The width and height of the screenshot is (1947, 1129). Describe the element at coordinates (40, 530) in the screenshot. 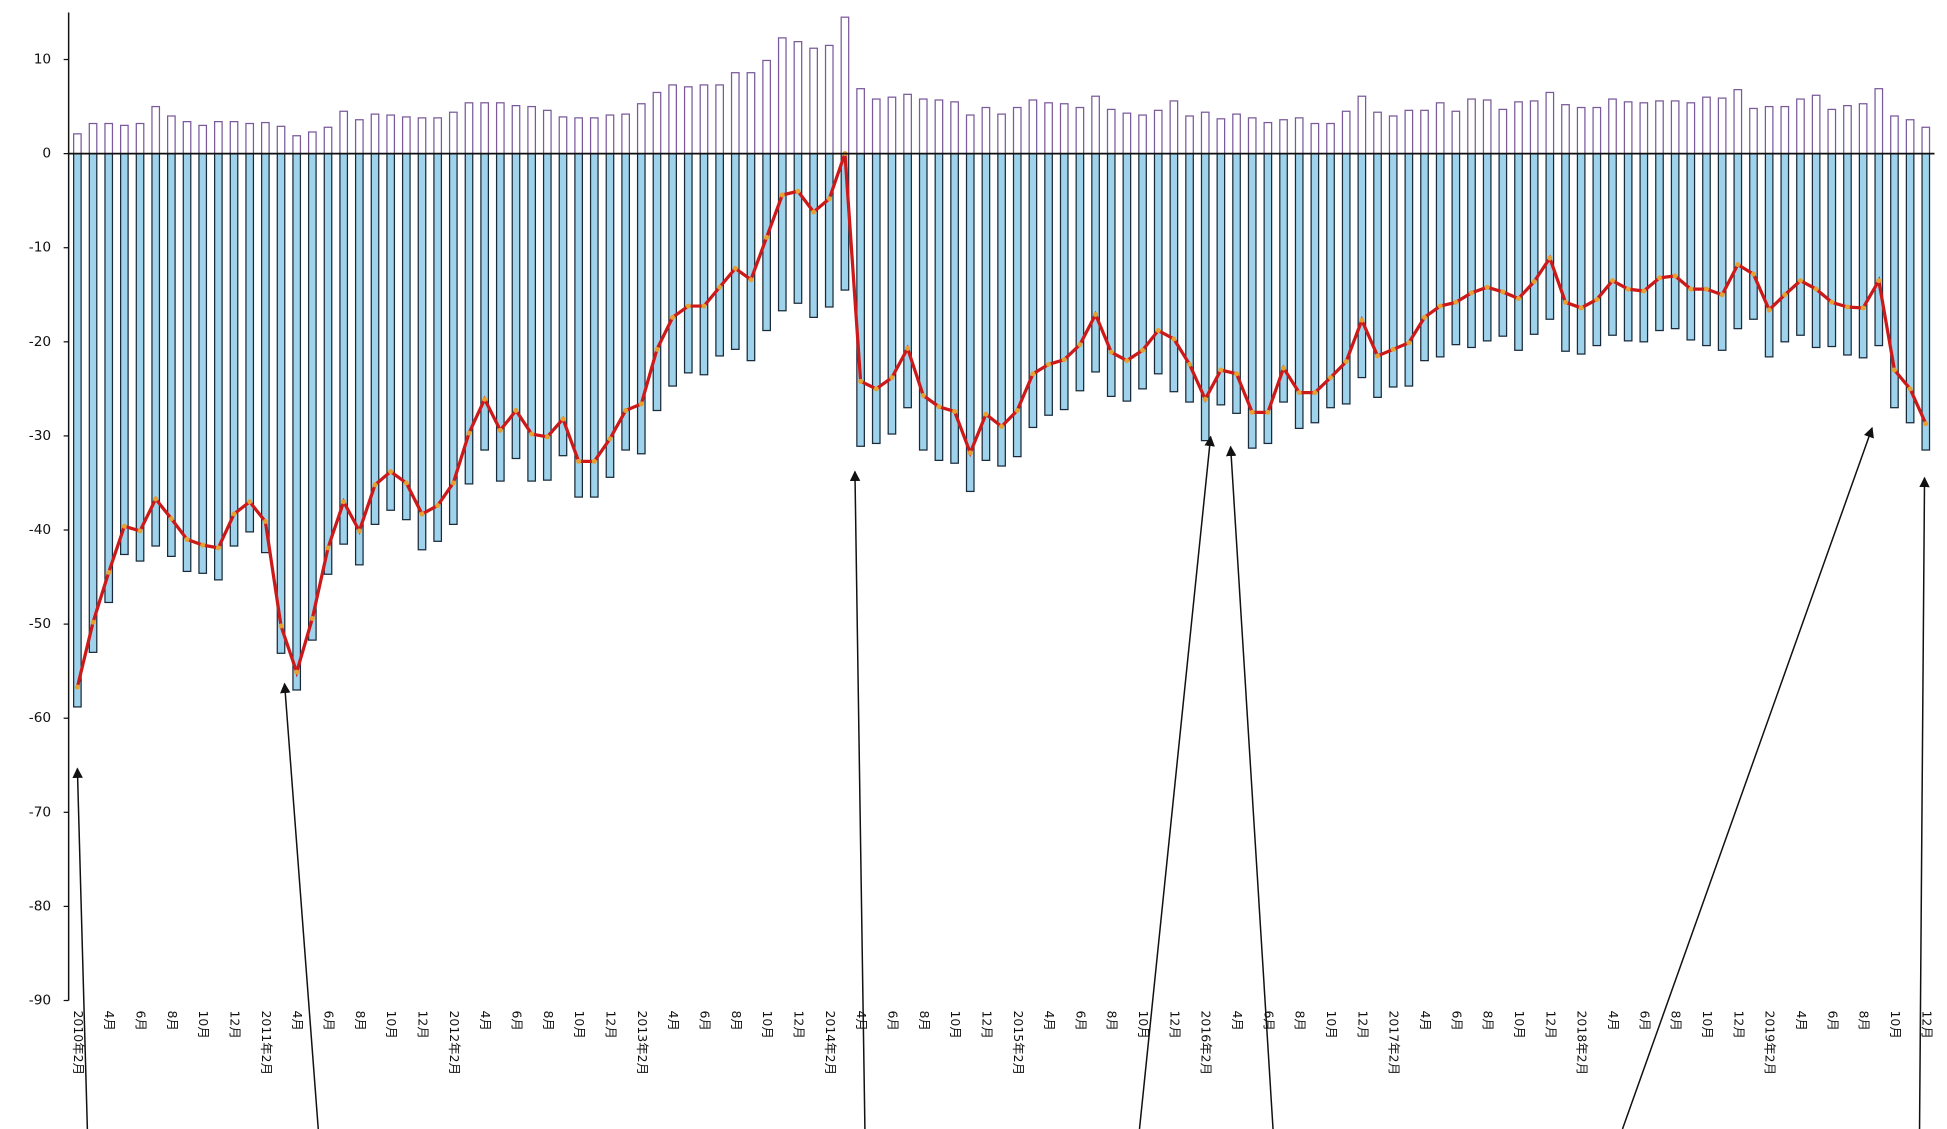

I see `y-tick-label: -40` at that location.